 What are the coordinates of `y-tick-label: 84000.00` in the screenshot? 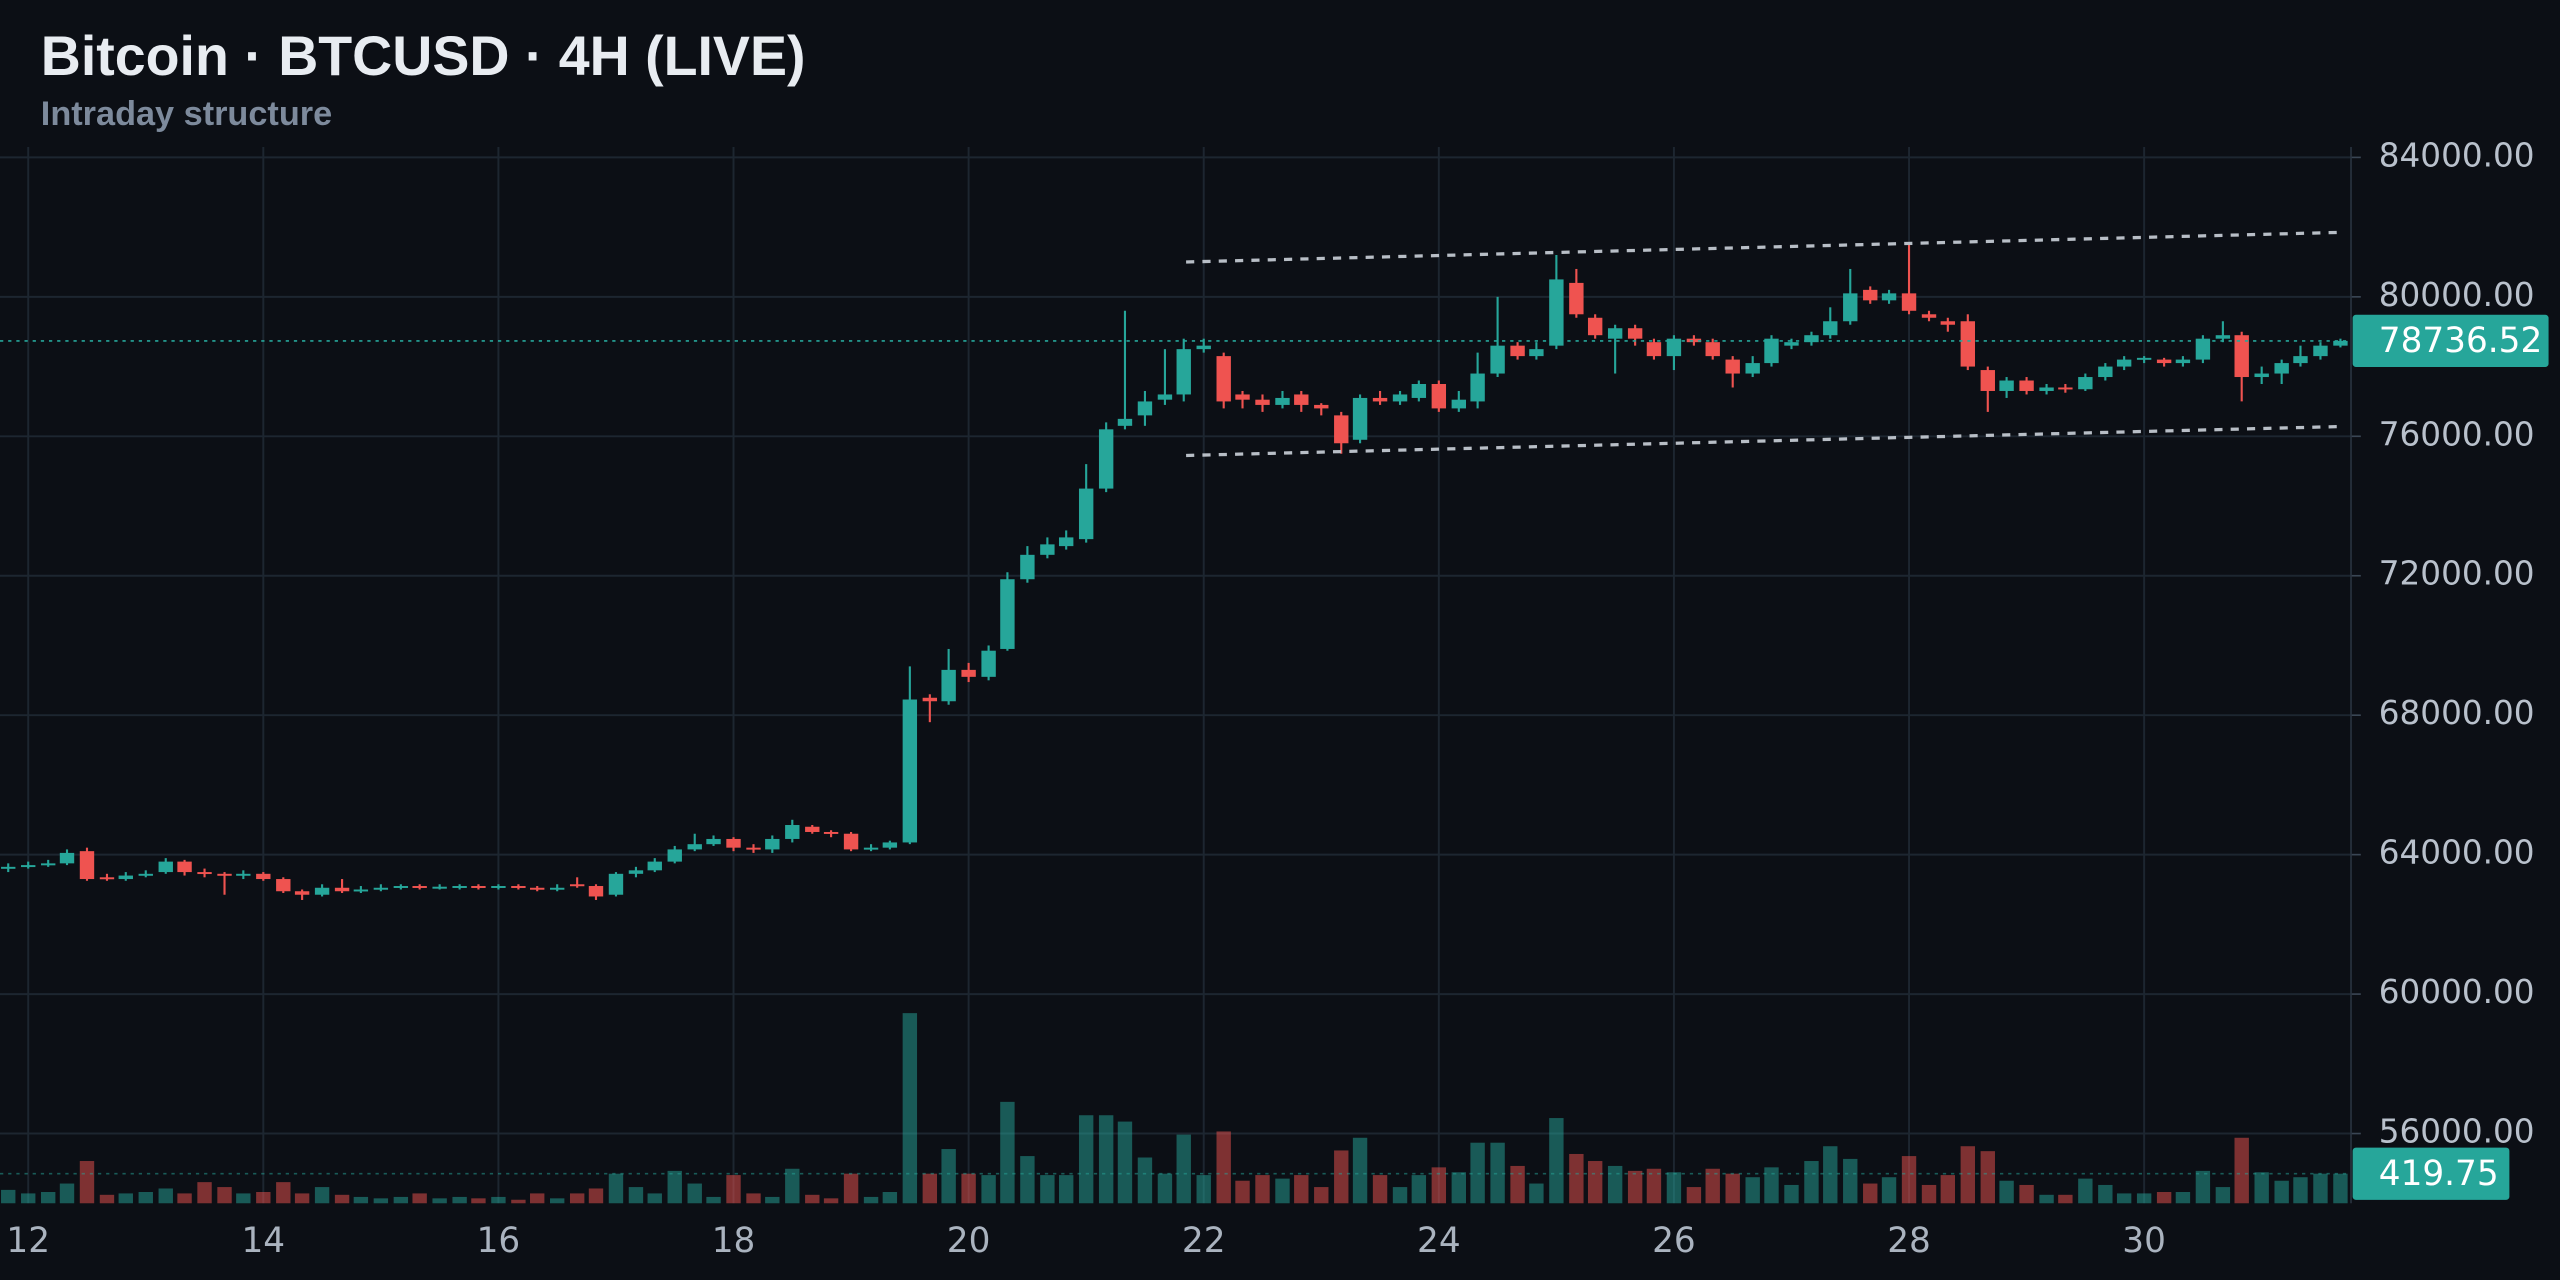 It's located at (2457, 155).